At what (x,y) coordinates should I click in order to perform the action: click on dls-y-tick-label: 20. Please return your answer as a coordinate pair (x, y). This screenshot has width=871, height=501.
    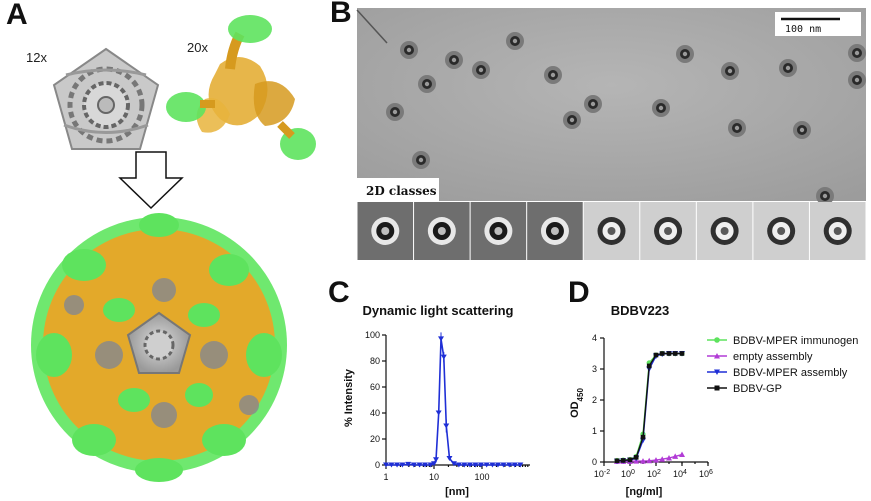
    Looking at the image, I should click on (375, 439).